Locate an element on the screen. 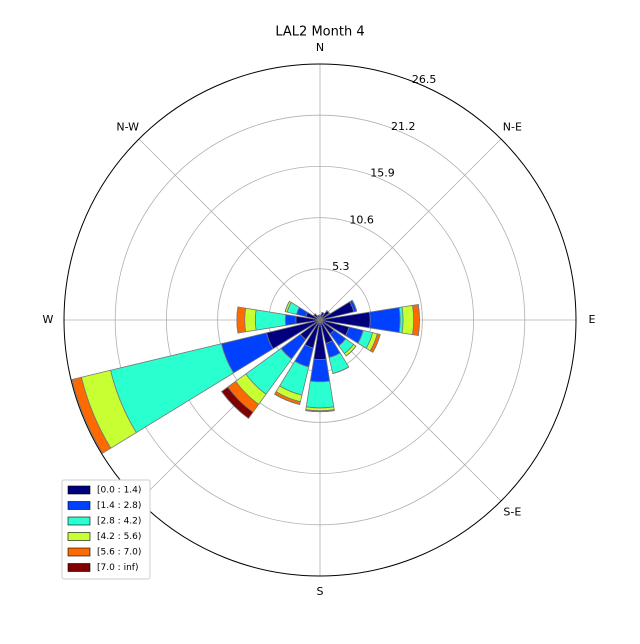  direction-label: N-W is located at coordinates (127, 127).